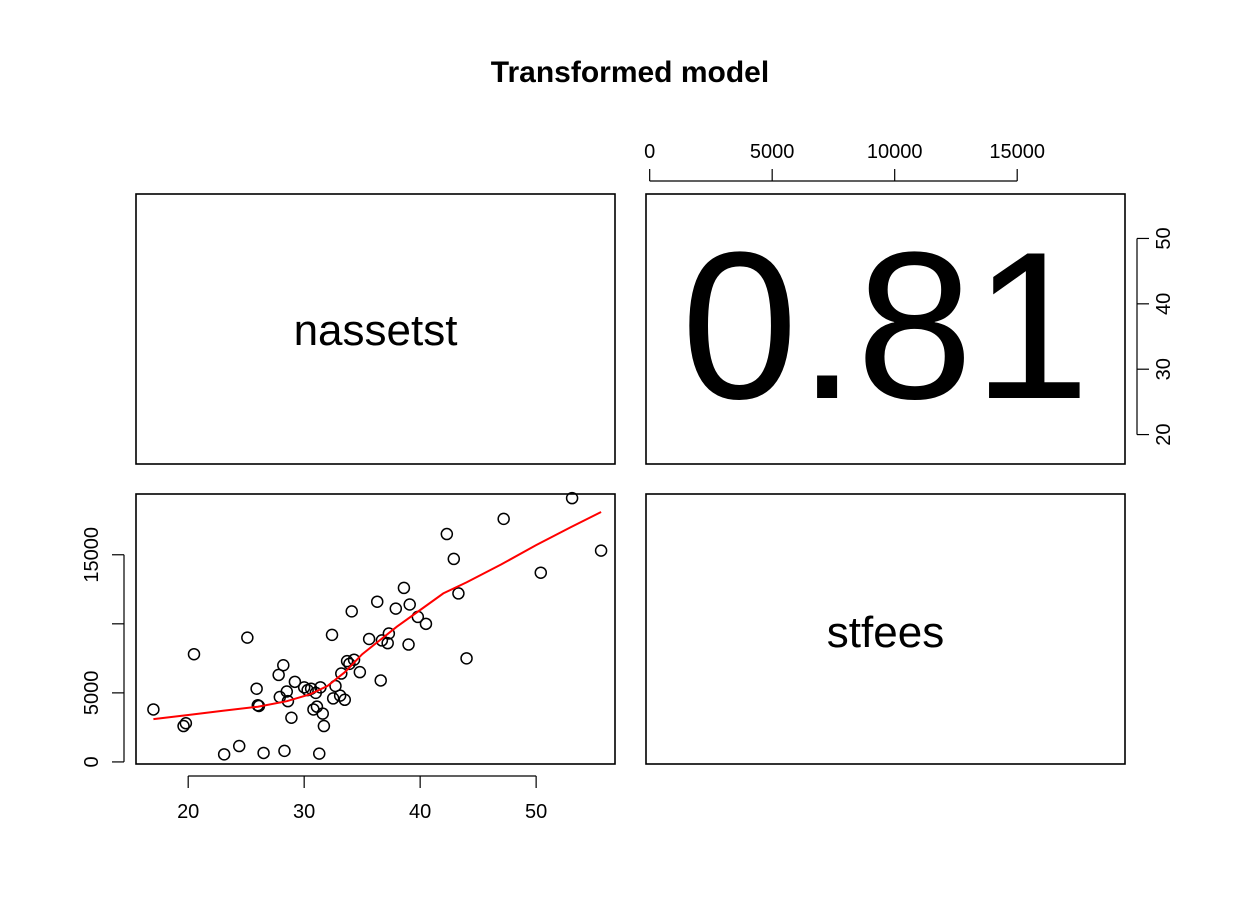 Image resolution: width=1260 pixels, height=900 pixels. I want to click on top-x-tick-label: 15000, so click(1017, 152).